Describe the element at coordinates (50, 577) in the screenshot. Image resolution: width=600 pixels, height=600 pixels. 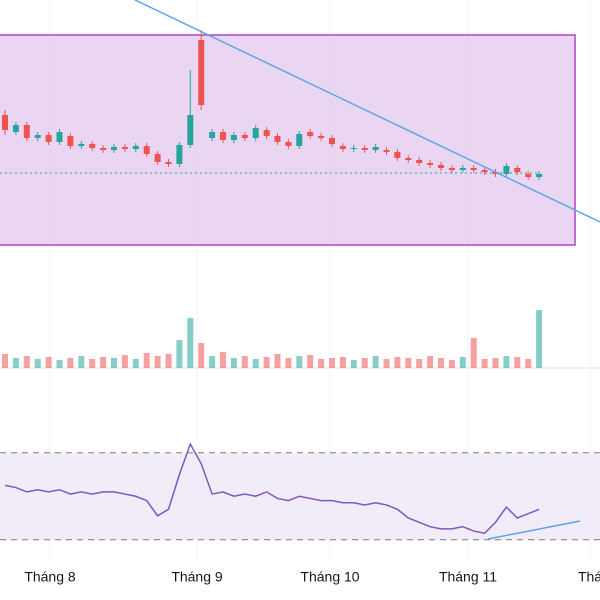
I see `x-tick-label: Tháng 8` at that location.